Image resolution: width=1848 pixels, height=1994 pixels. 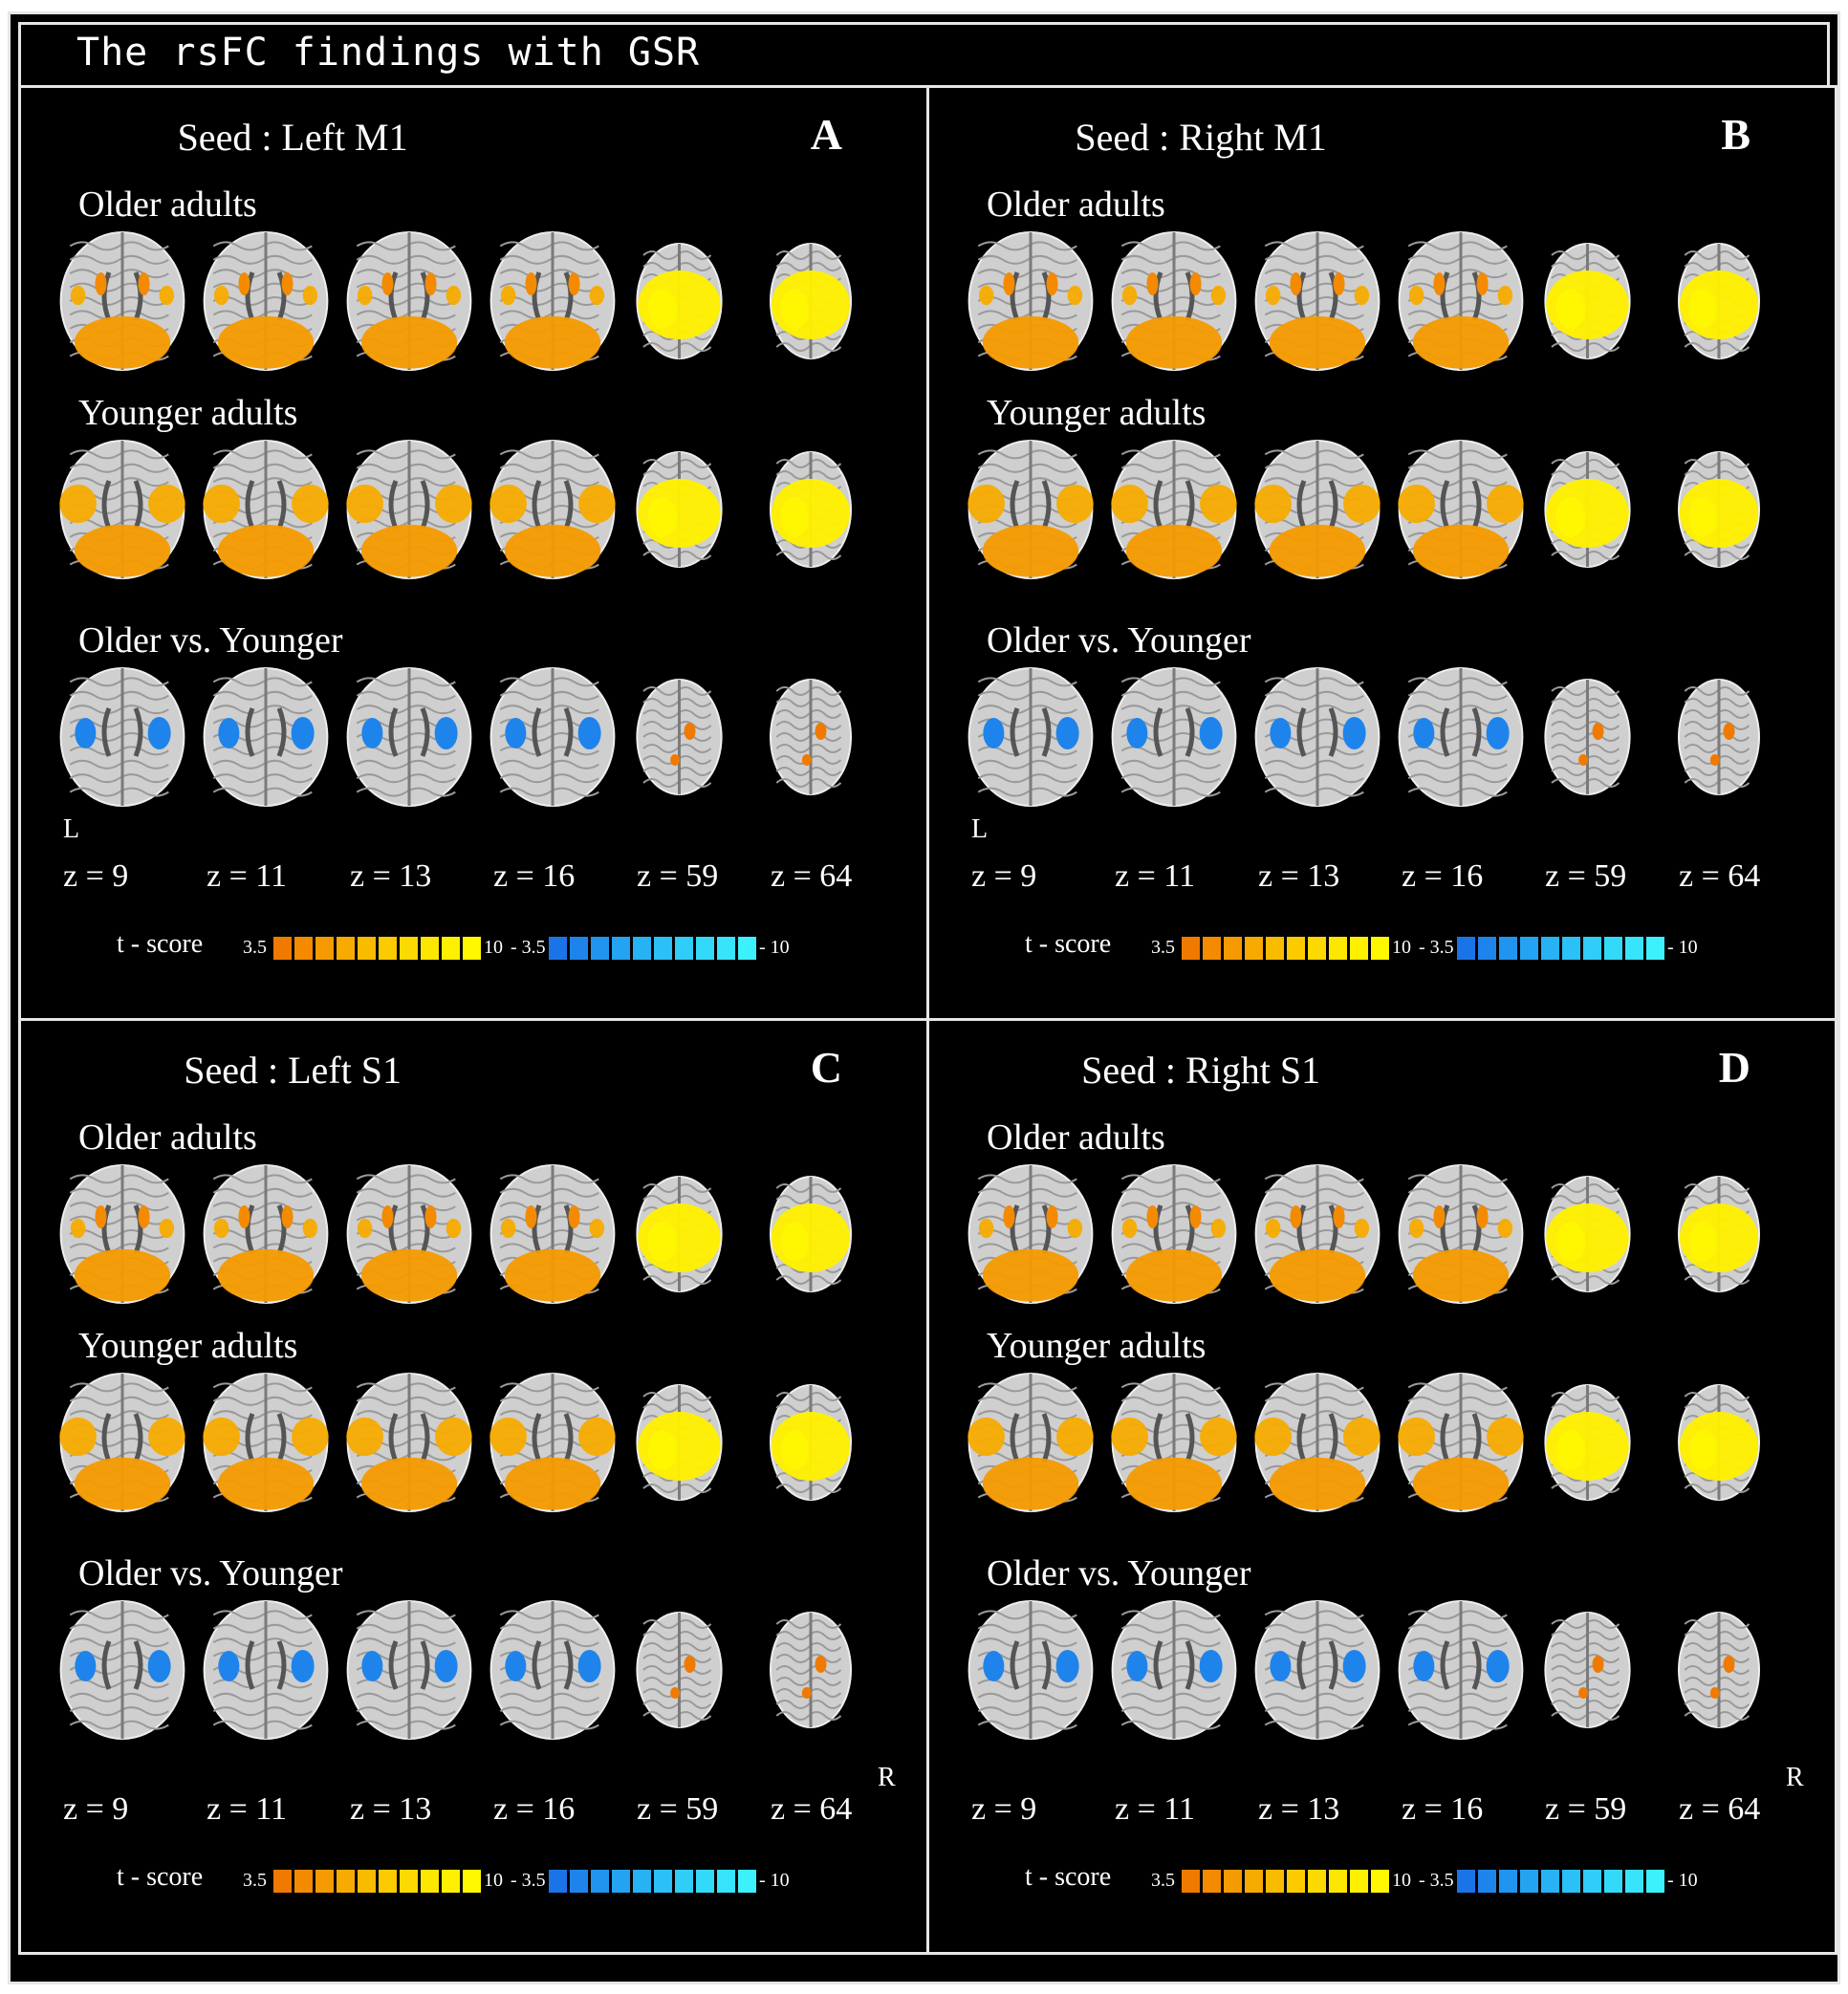 I want to click on cool-min-label: - 3.5, so click(x=528, y=947).